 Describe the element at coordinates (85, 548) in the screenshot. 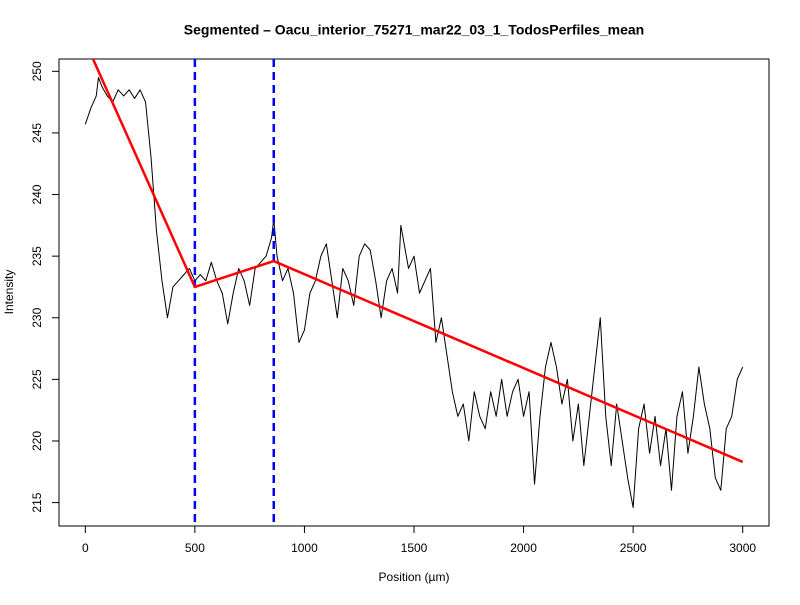

I see `x-tick-label: 0` at that location.